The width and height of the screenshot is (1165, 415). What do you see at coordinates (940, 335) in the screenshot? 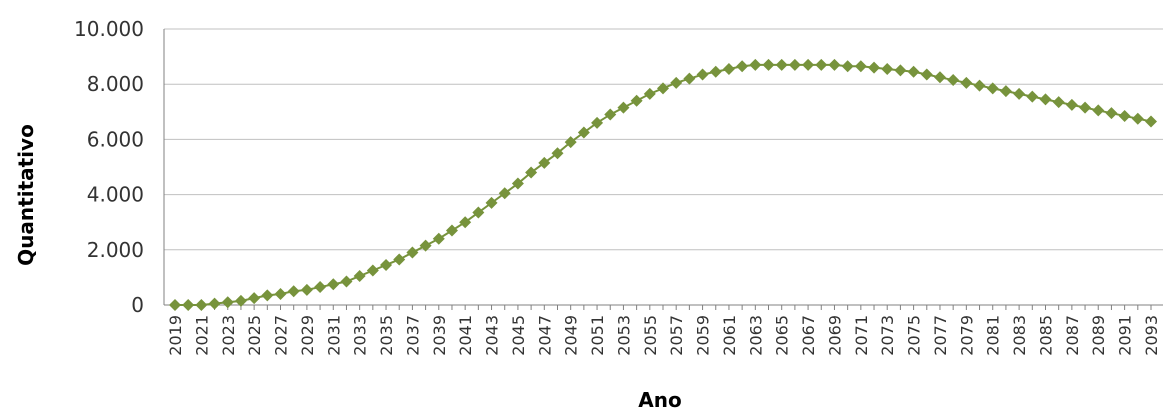
I see `x-tick-label: 2077` at bounding box center [940, 335].